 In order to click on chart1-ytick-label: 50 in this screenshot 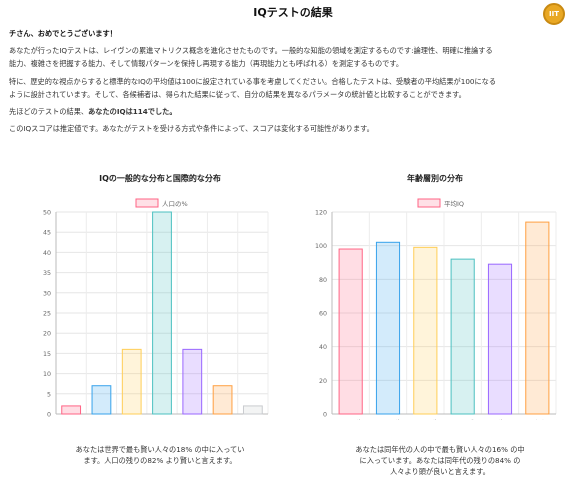, I will do `click(47, 213)`.